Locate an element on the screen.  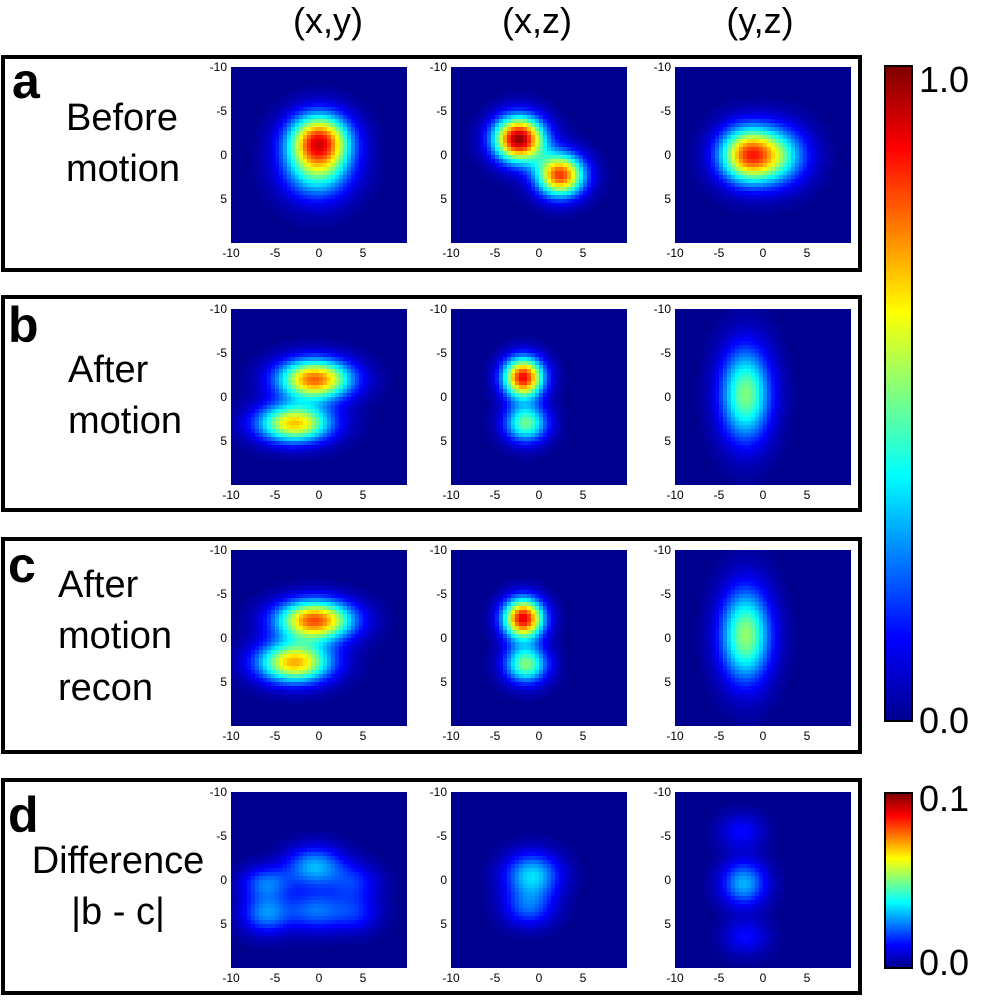
colorbar-main is located at coordinates (898, 393).